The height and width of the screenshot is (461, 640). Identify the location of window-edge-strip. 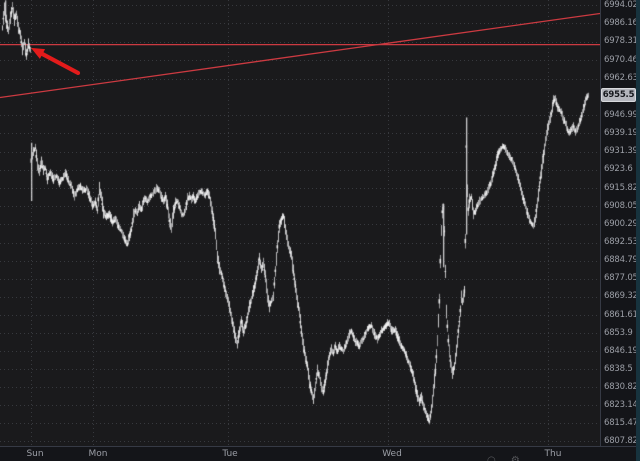
(638, 230).